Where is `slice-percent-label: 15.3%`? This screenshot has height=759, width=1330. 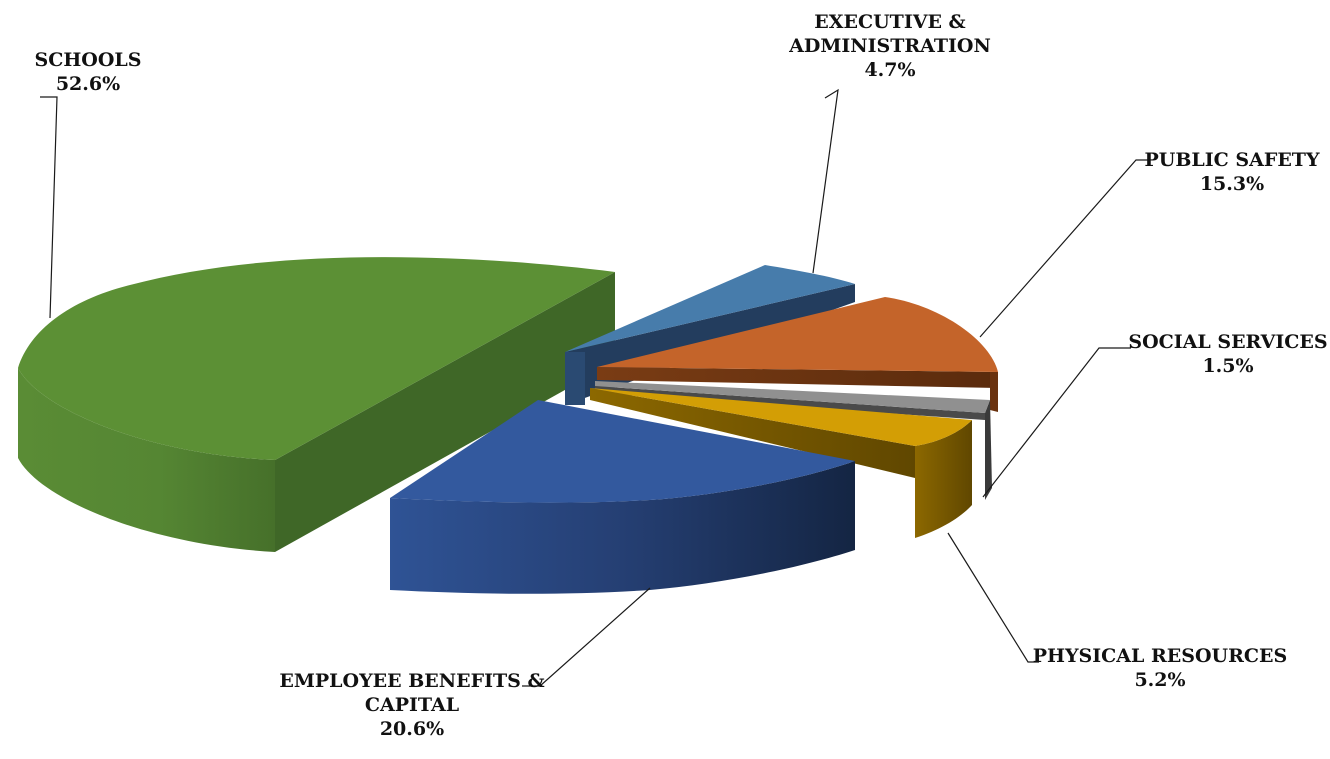
slice-percent-label: 15.3% is located at coordinates (1232, 184).